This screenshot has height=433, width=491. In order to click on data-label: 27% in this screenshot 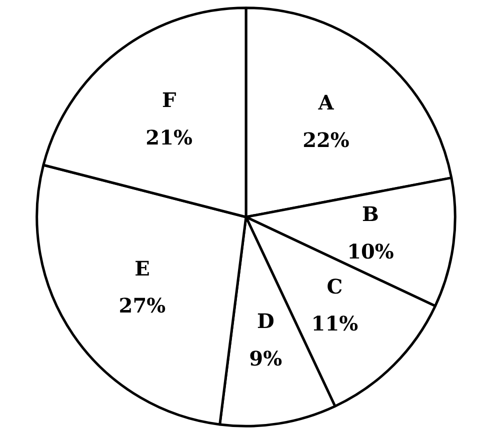, I will do `click(142, 306)`.